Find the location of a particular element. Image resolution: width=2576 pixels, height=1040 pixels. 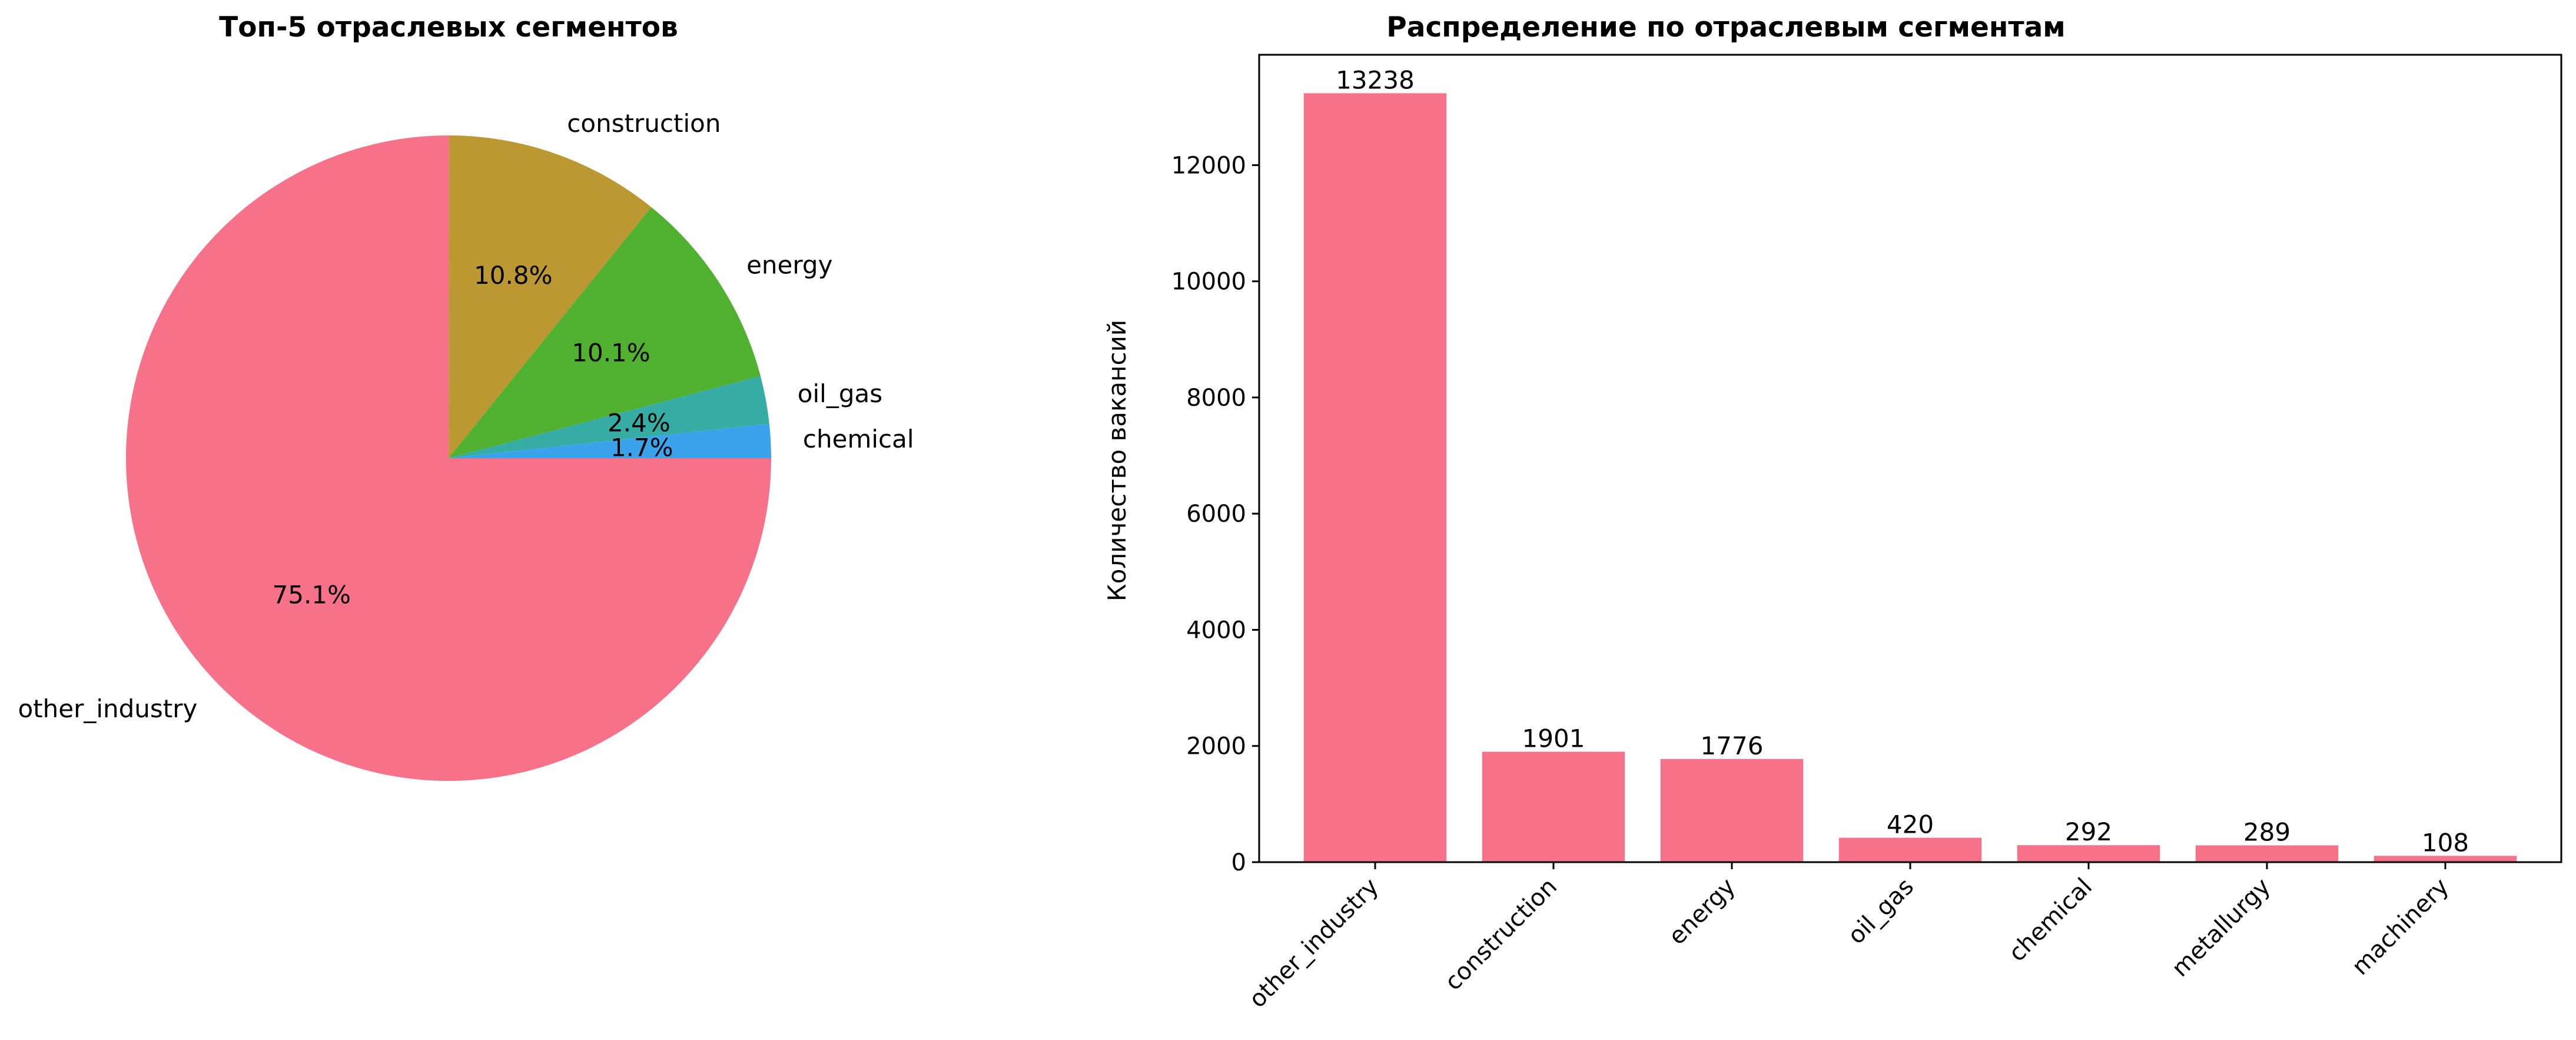

bar-value-label: 13238 is located at coordinates (1375, 79).